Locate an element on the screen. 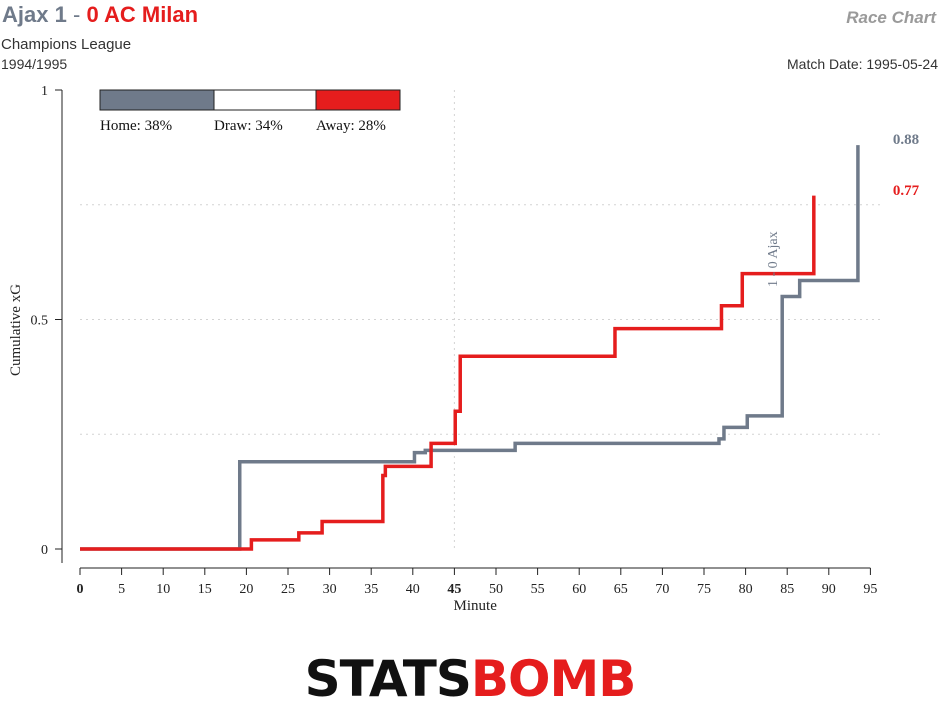 This screenshot has width=940, height=720. x-tick-label: 80 is located at coordinates (746, 589).